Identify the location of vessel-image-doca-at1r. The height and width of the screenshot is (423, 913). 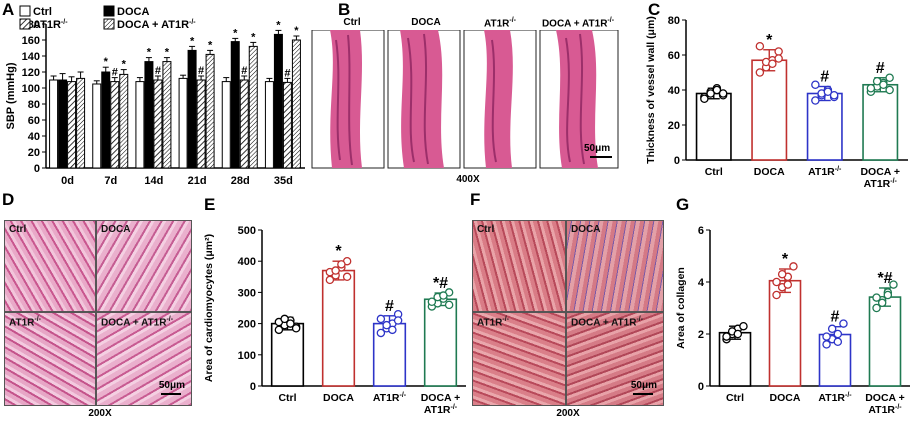
(579, 99).